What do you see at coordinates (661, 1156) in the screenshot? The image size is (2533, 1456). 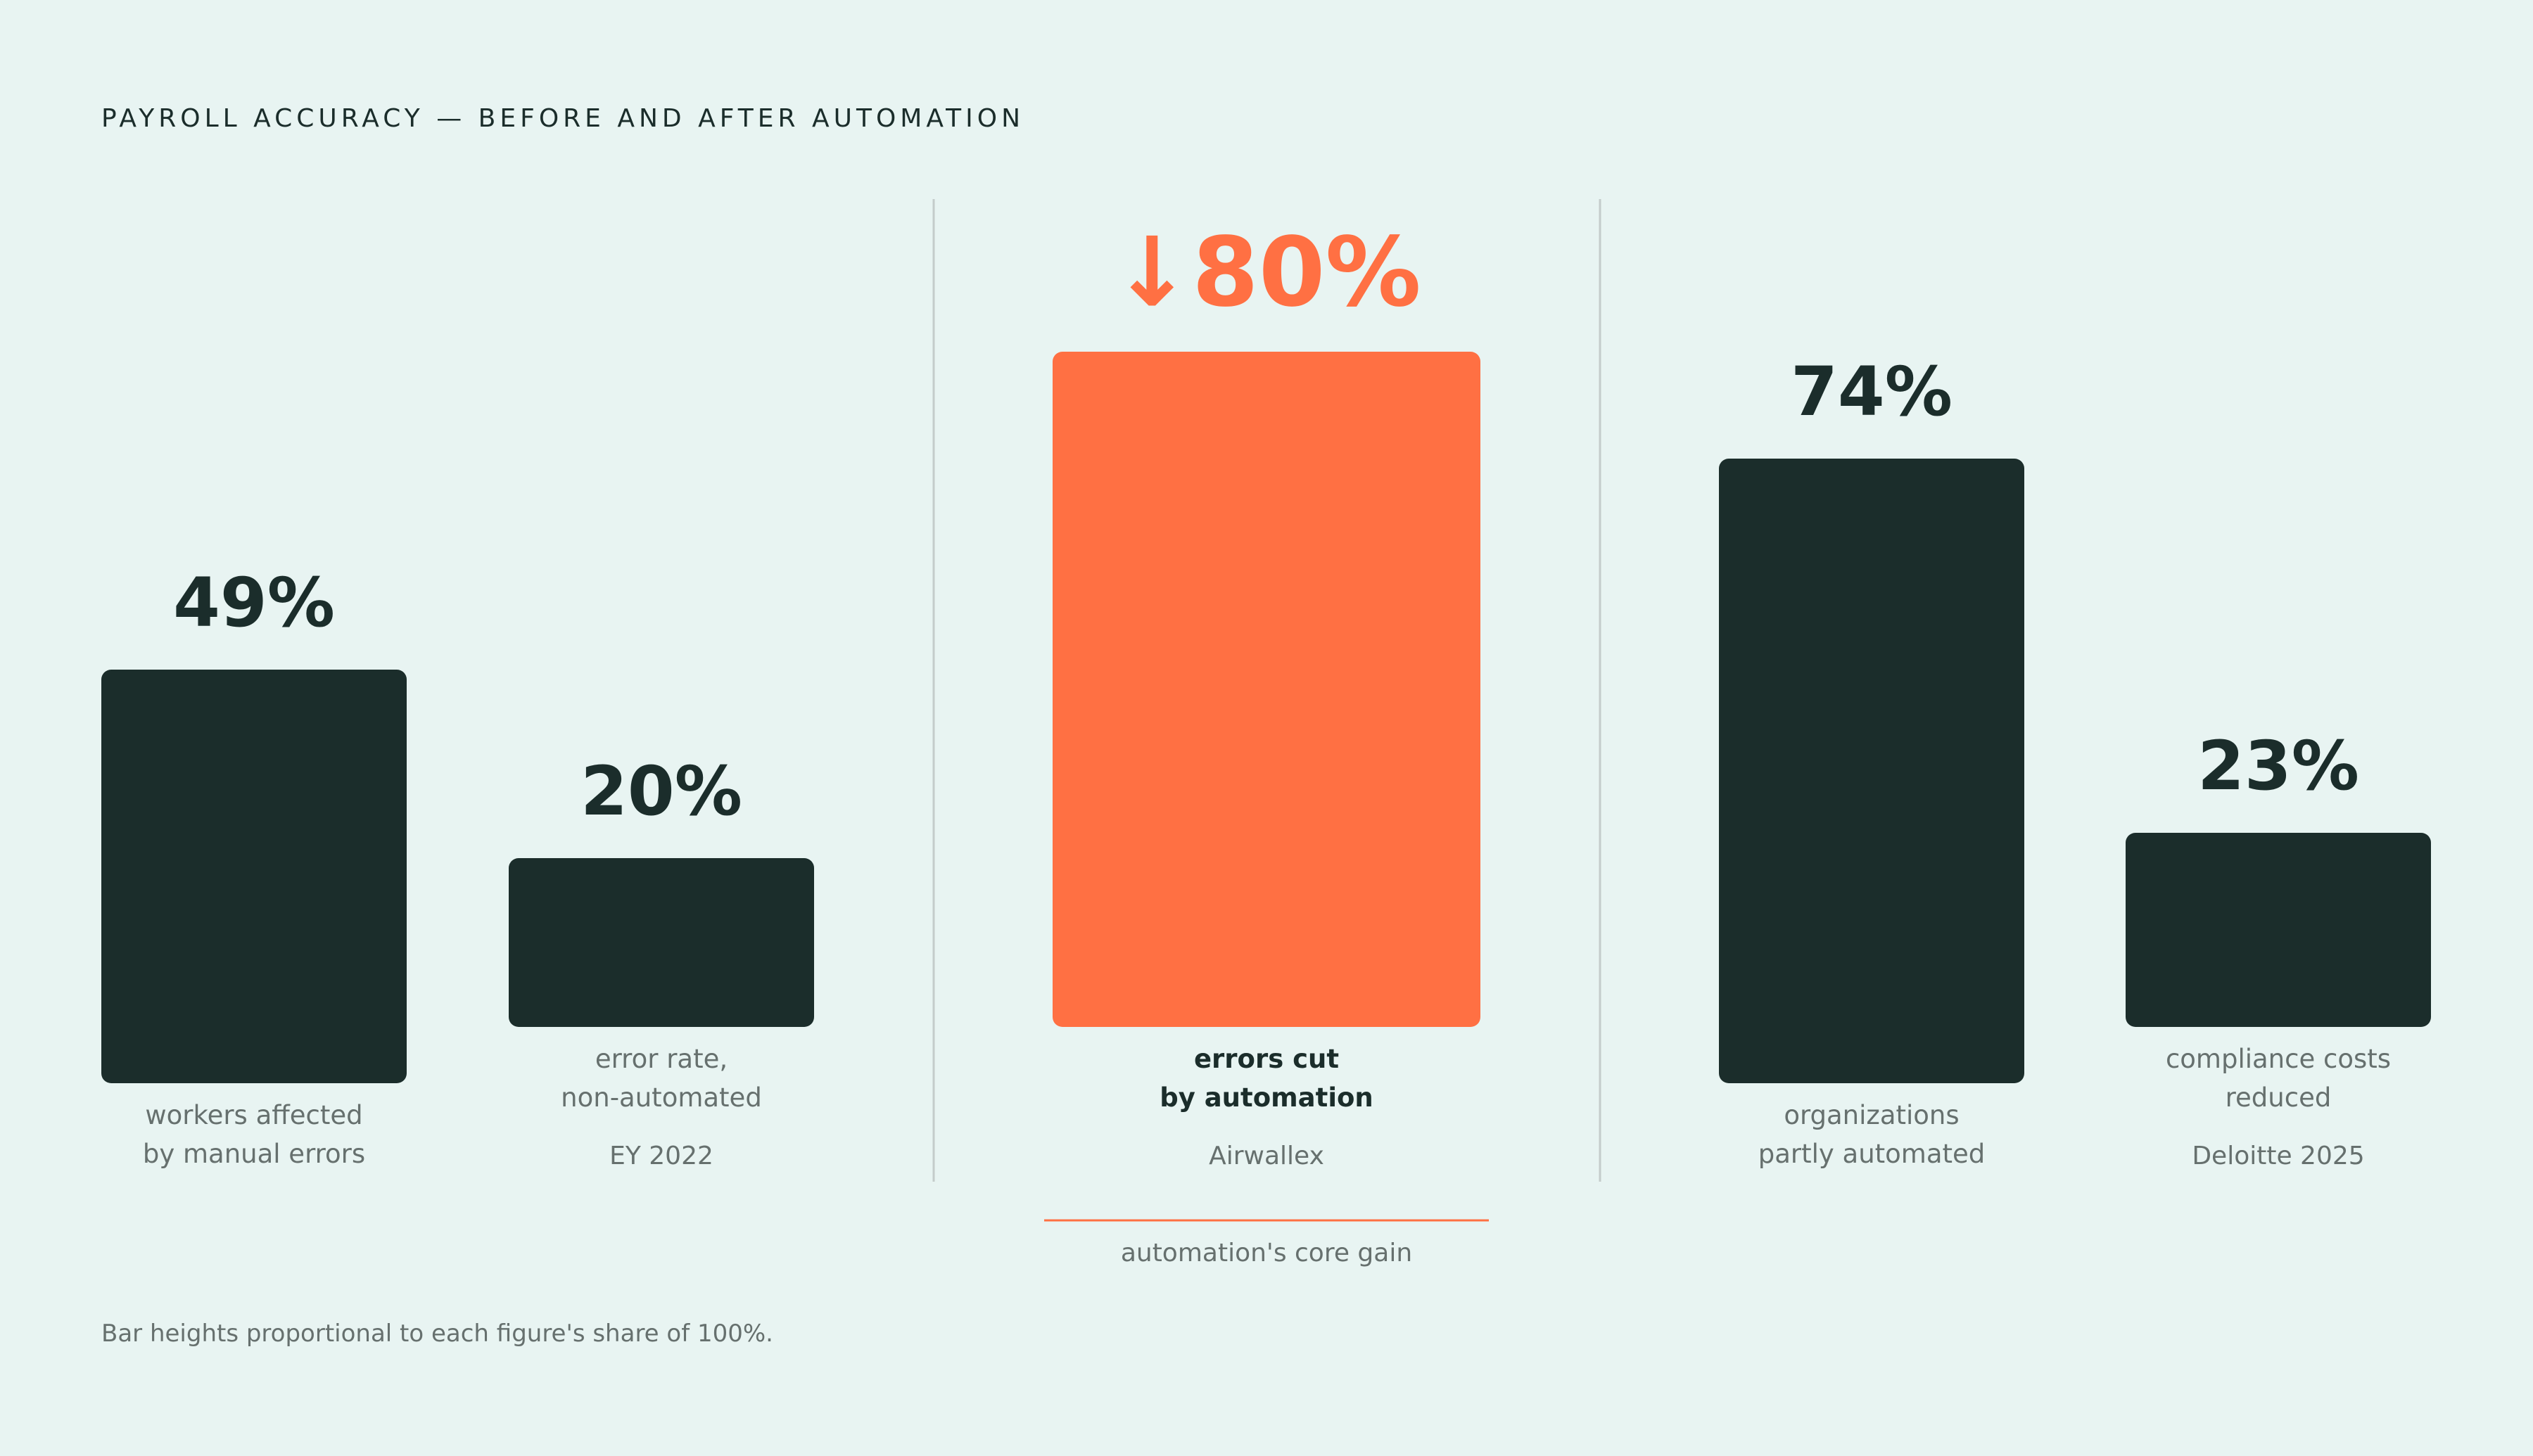 I see `source-label-1: EY 2022` at bounding box center [661, 1156].